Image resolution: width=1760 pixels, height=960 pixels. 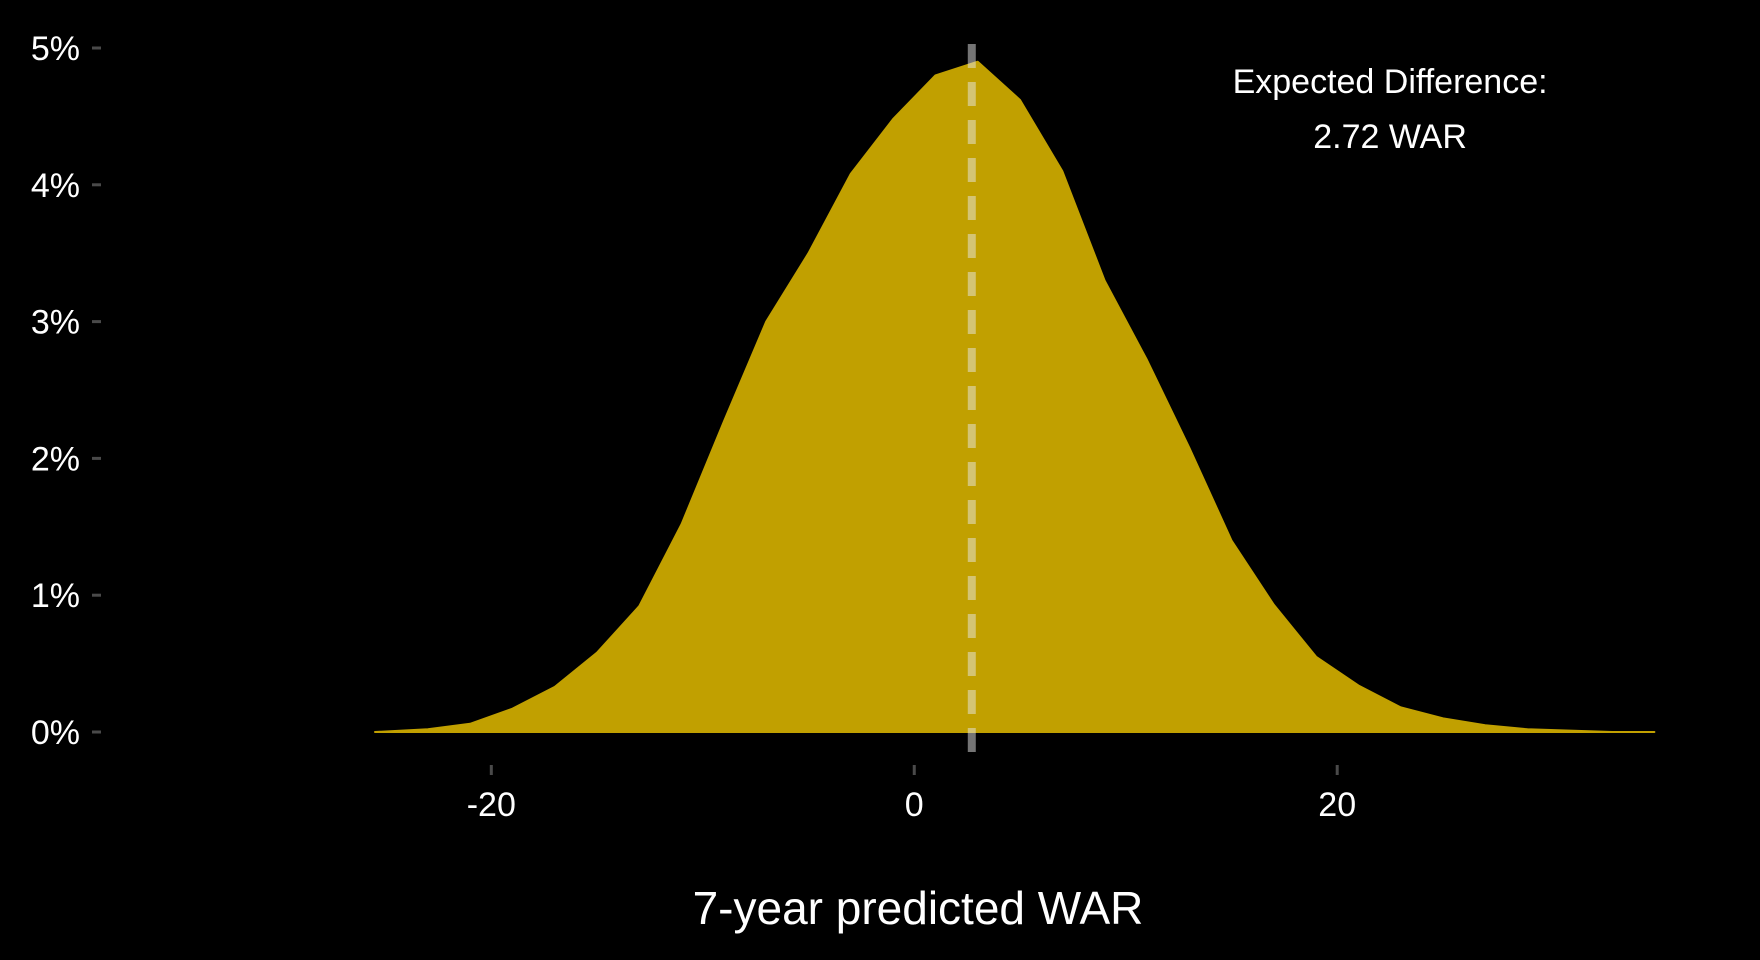 I want to click on x-tick-label: 0, so click(x=914, y=805).